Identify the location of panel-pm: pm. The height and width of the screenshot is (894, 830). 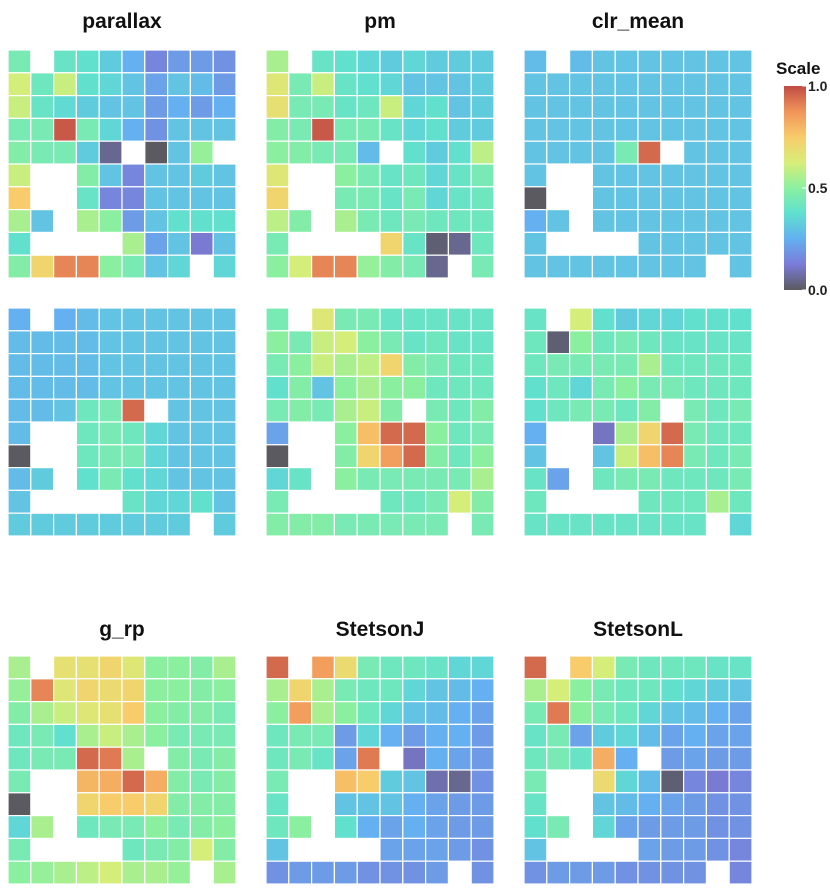
(380, 144).